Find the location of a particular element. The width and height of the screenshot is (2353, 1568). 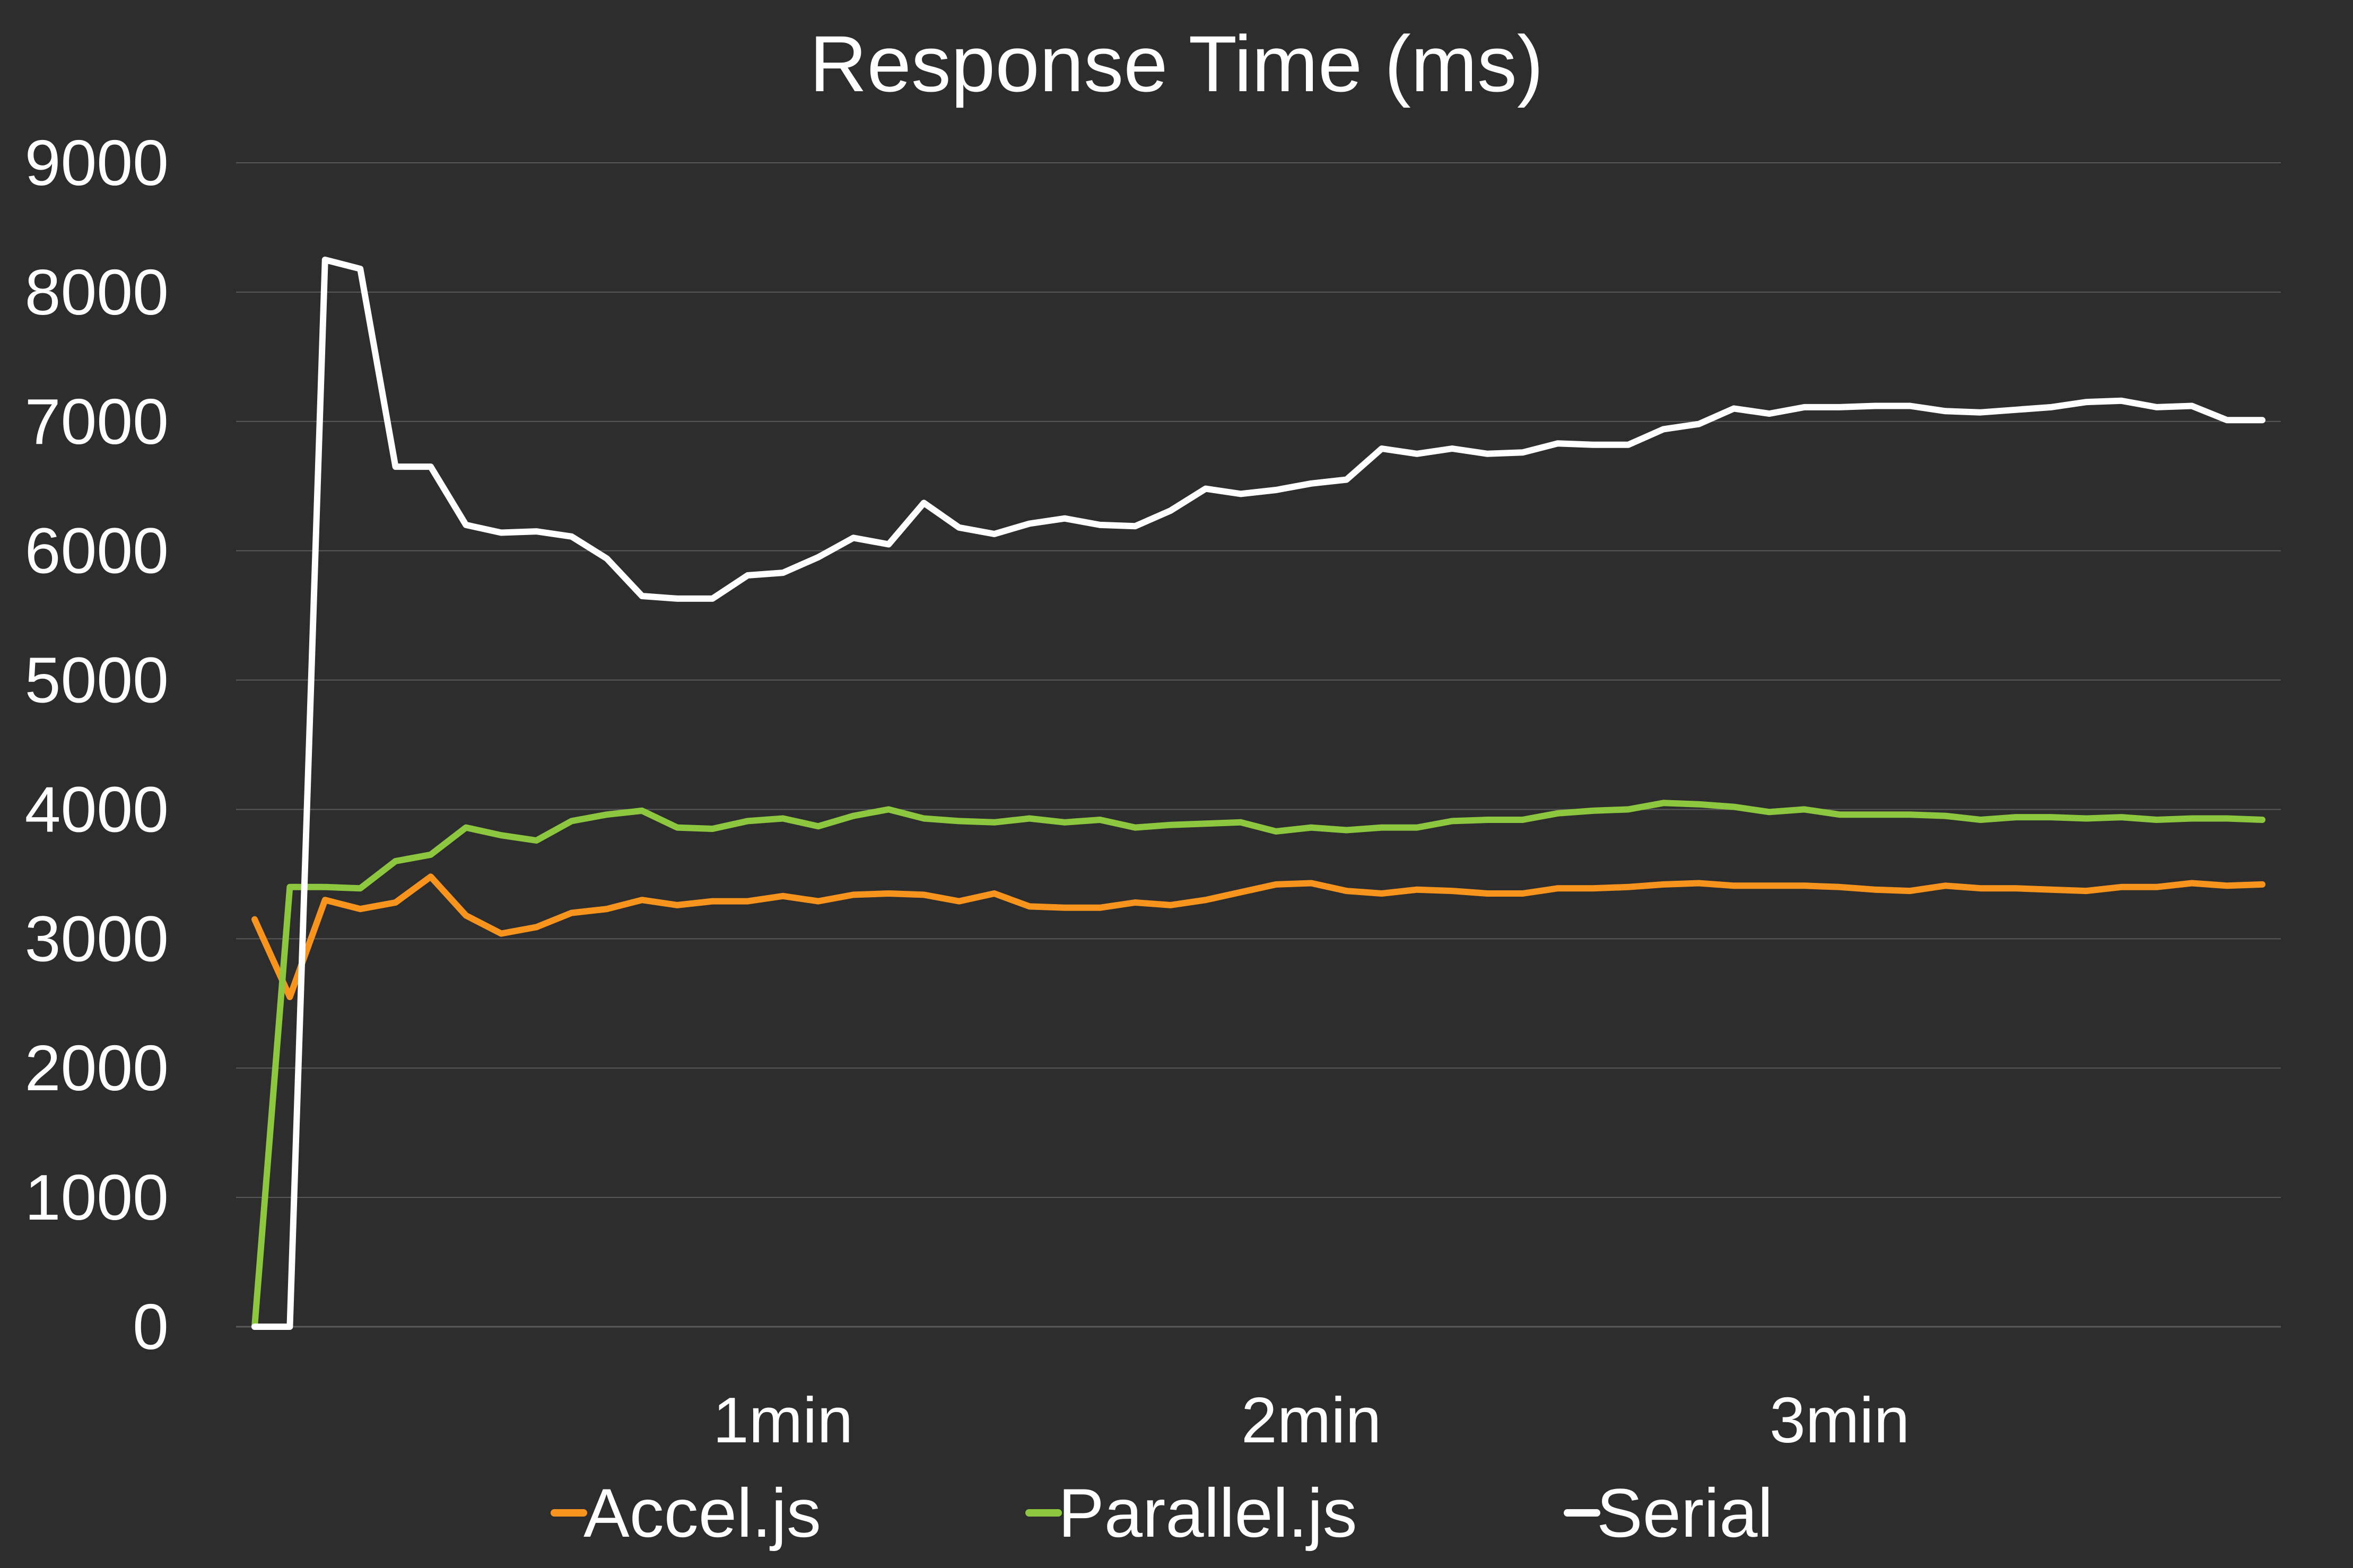

y-tick-label: 9000 is located at coordinates (97, 163).